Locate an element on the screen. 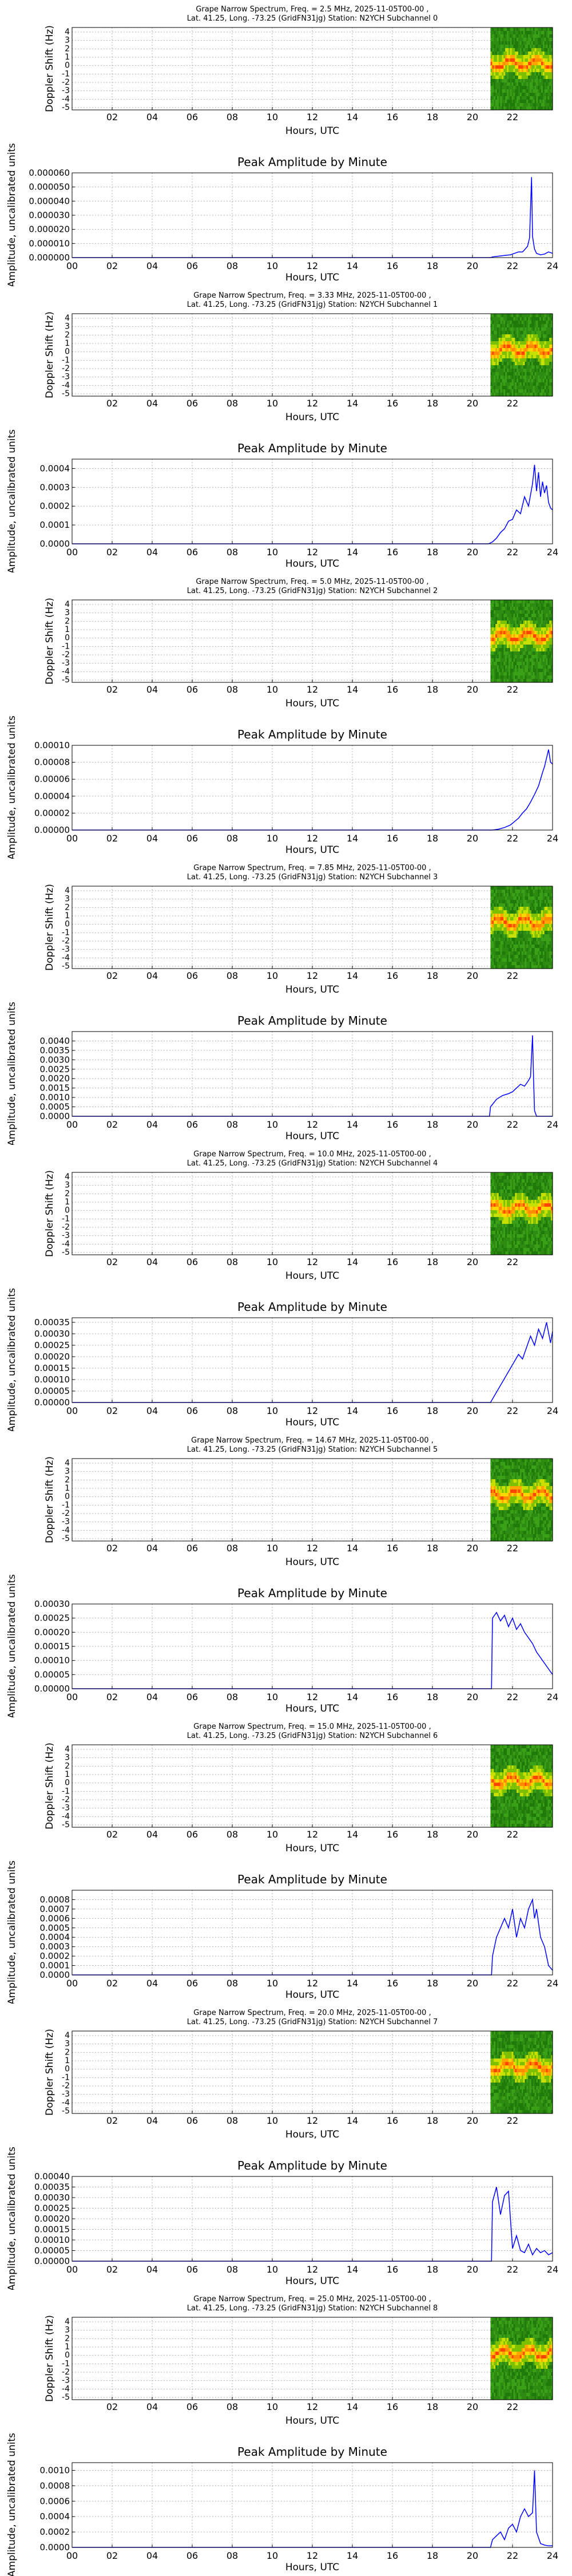 The height and width of the screenshot is (2576, 572). amplitude-ytick-label: 0.0035 is located at coordinates (55, 1050).